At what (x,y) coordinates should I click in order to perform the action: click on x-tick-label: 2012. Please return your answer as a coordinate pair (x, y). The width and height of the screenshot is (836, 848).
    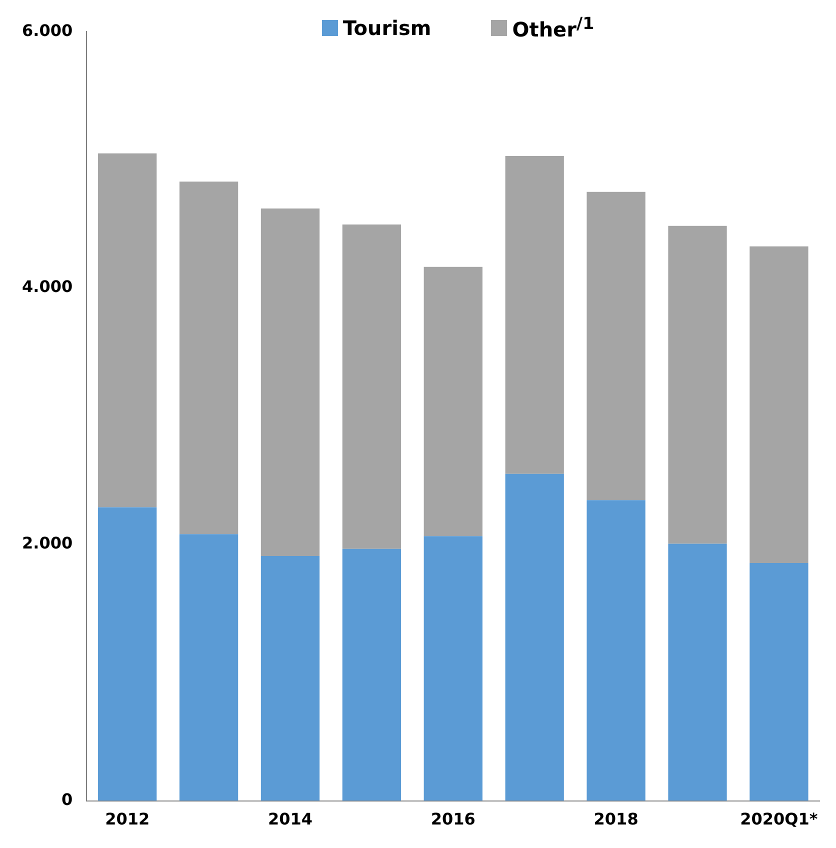
    Looking at the image, I should click on (127, 819).